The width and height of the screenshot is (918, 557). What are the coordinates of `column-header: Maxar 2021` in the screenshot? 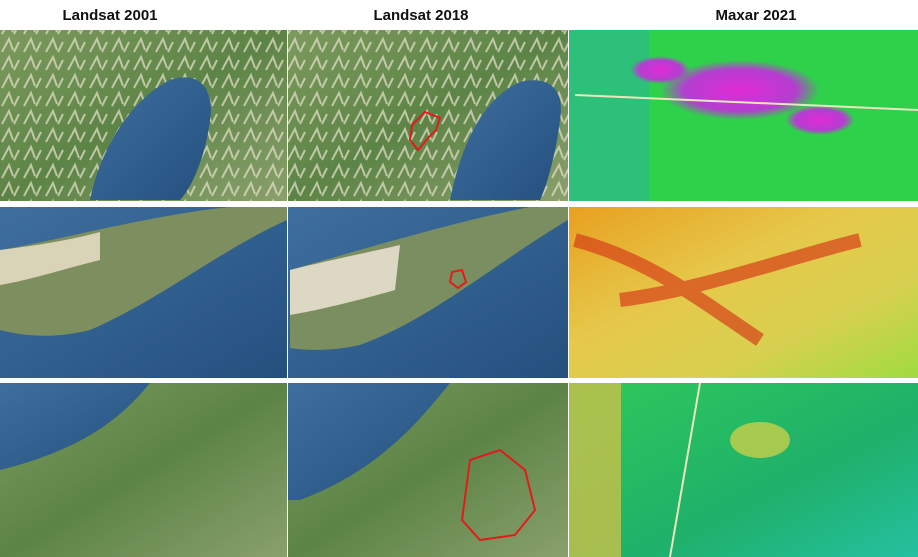 It's located at (756, 15).